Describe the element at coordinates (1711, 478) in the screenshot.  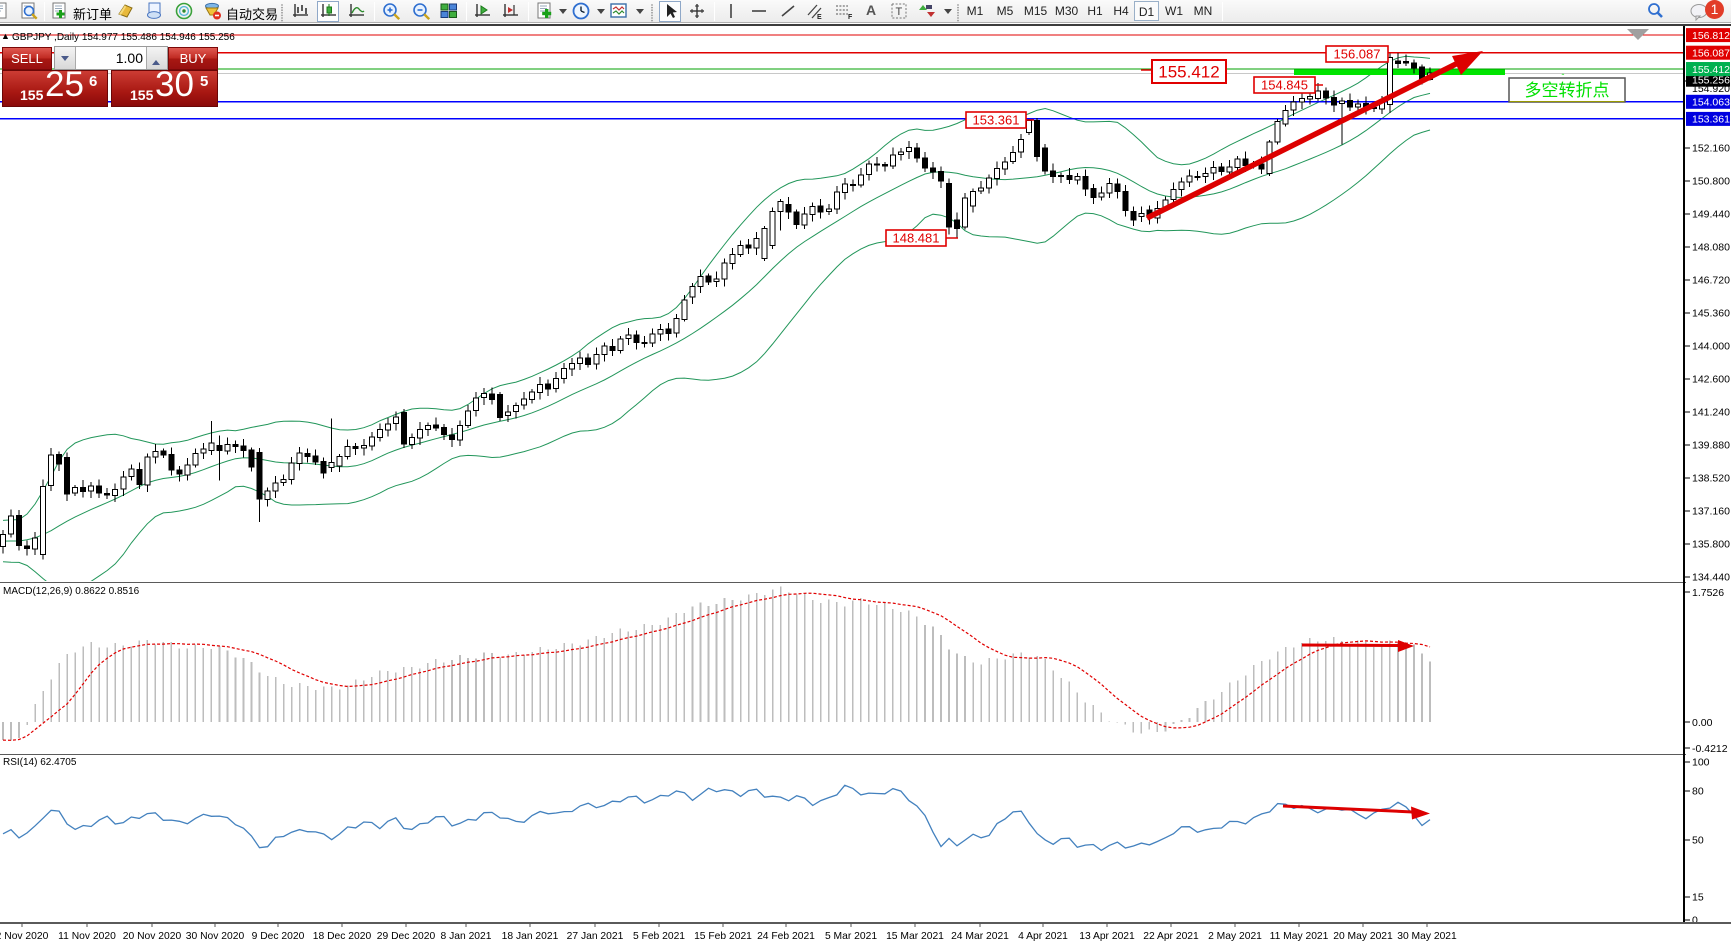
I see `svg-text: 138.520` at that location.